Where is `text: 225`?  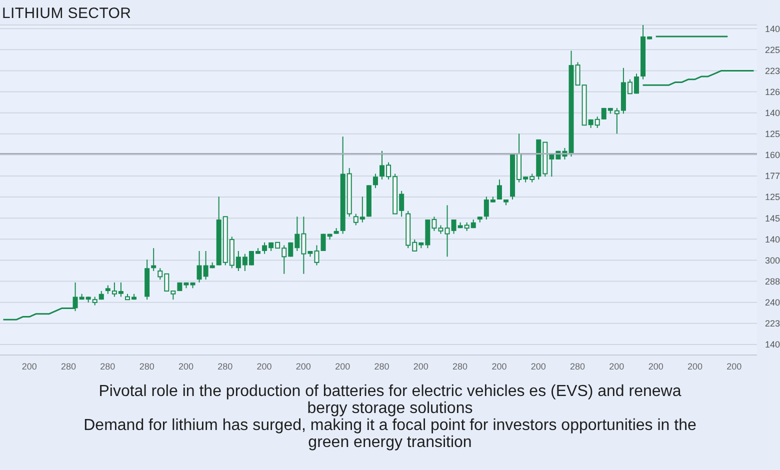
text: 225 is located at coordinates (772, 49).